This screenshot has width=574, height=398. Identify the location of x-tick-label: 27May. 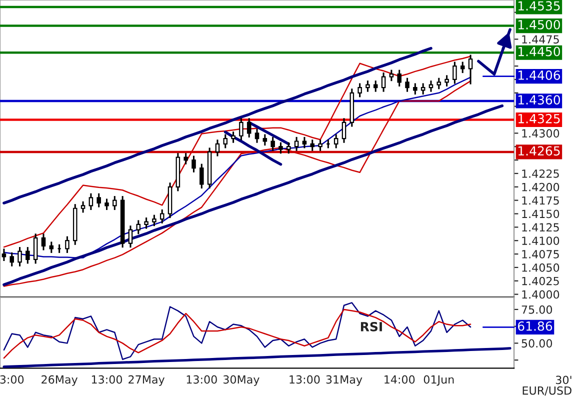
(146, 380).